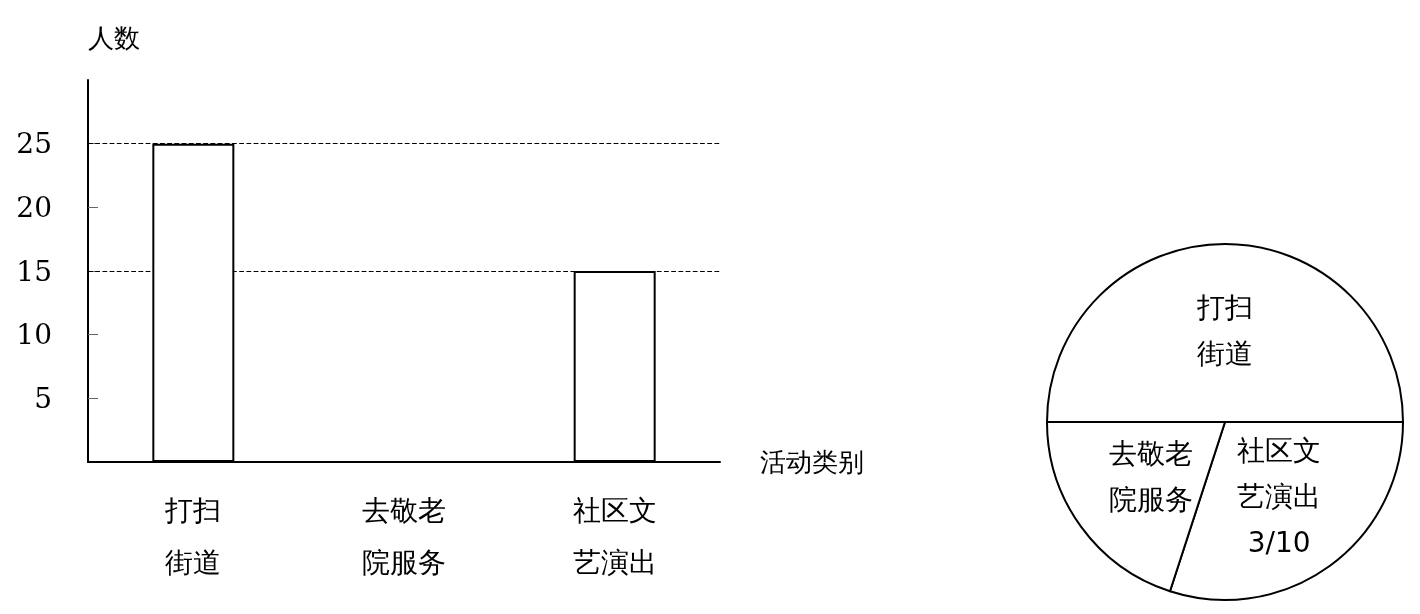 The image size is (1420, 614). I want to click on slice-label: 去敬老院服务, so click(1150, 476).